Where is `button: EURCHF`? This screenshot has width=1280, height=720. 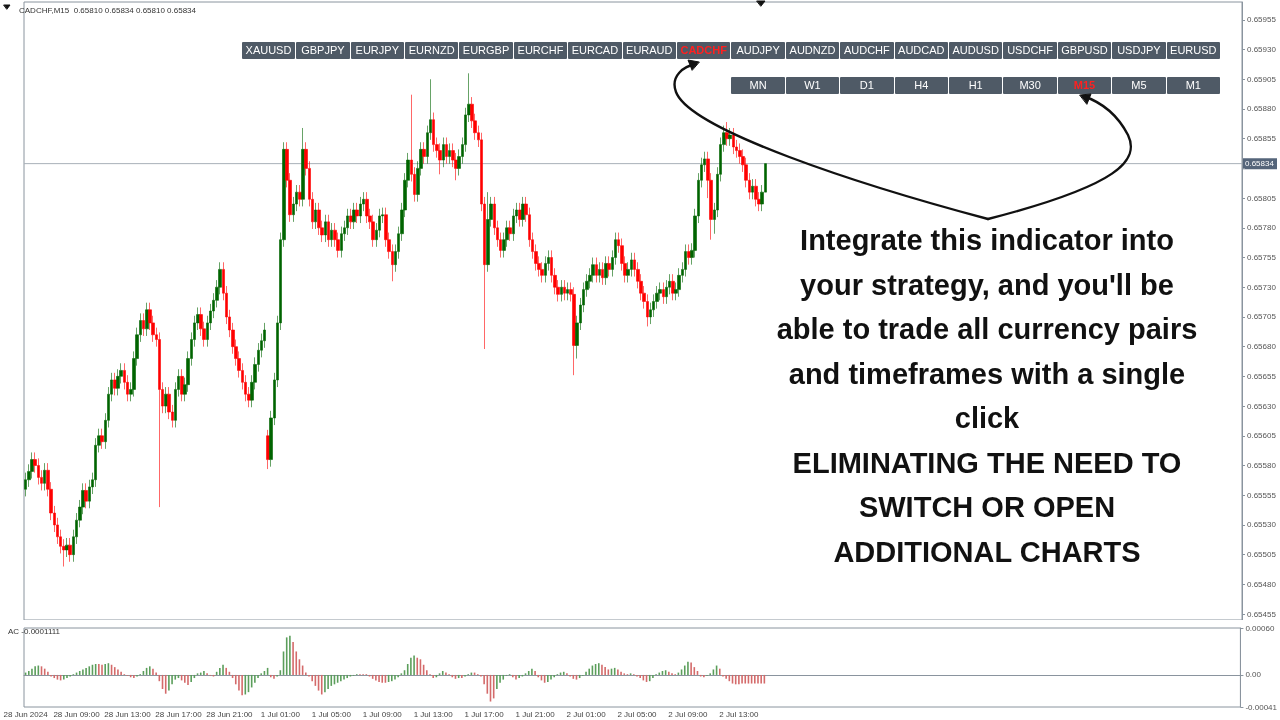
button: EURCHF is located at coordinates (540, 50).